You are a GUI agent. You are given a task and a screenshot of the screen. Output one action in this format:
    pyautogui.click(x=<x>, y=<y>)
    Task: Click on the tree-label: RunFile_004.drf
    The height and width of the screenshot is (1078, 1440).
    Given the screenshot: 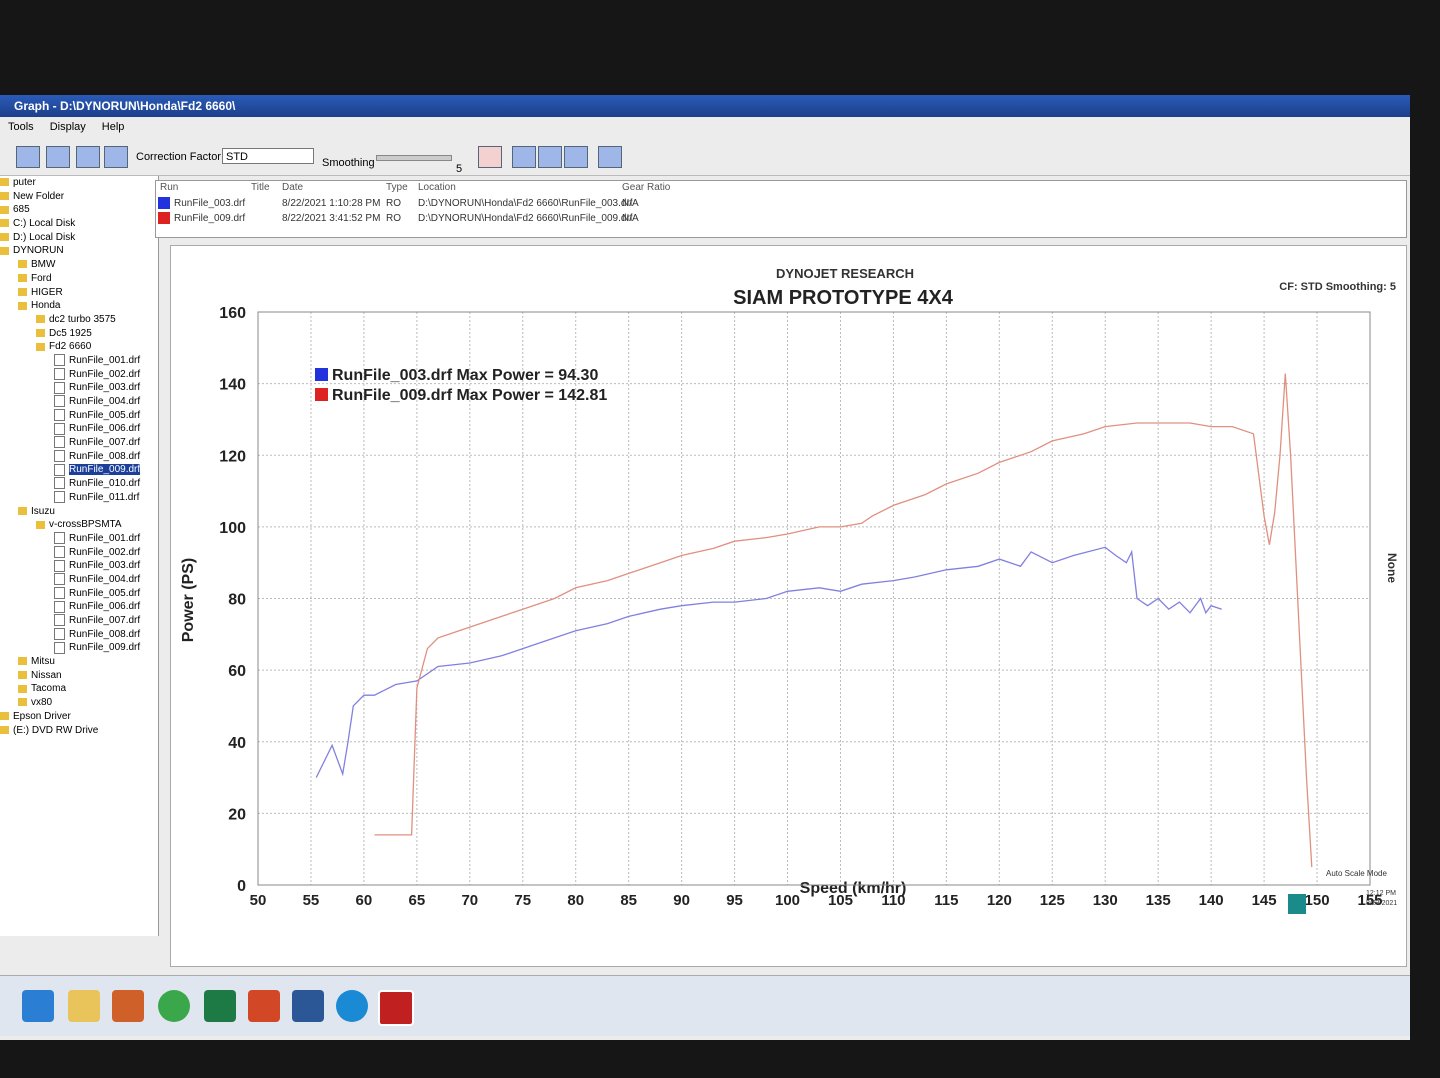 What is the action you would take?
    pyautogui.click(x=105, y=579)
    